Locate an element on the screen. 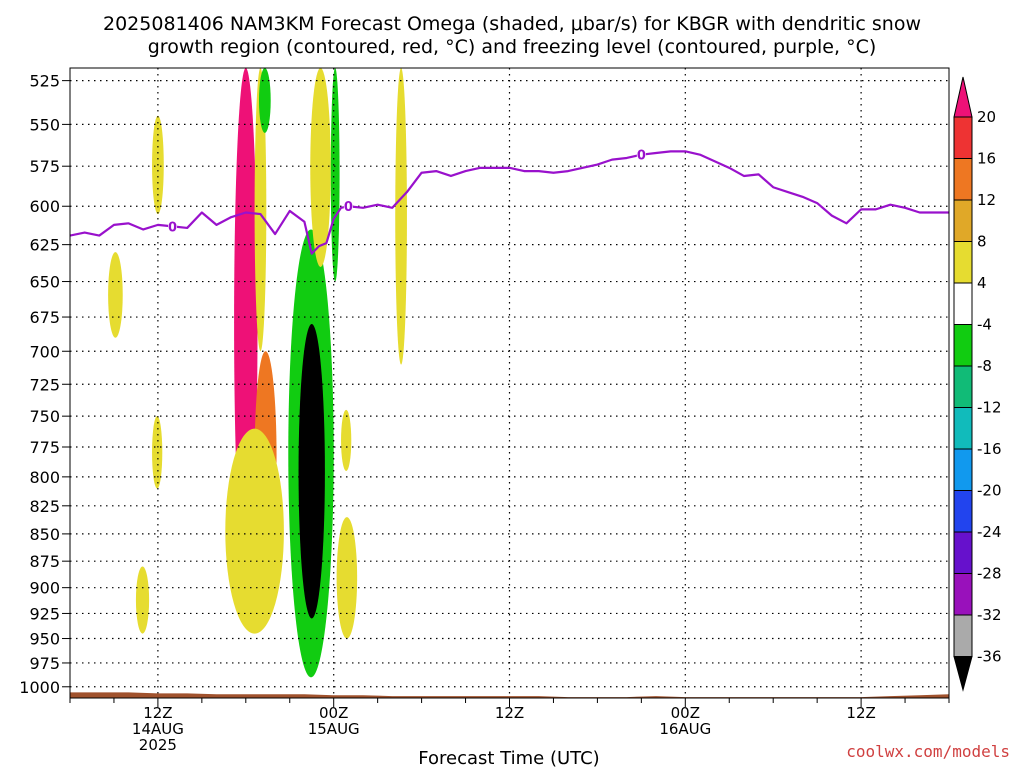  x-tick-label-3-0: 00Z is located at coordinates (685, 713).